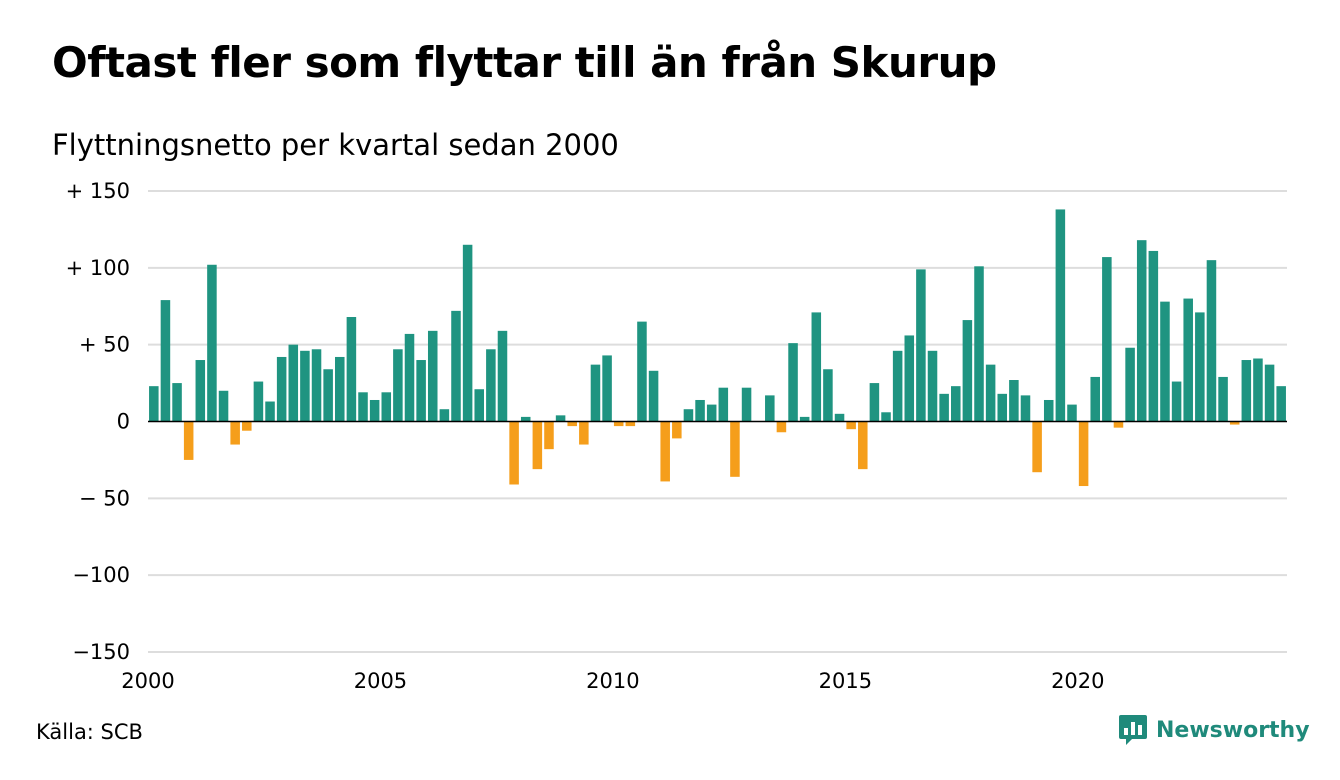 This screenshot has height=780, width=1340. I want to click on brand-name: Newsworthy, so click(1233, 730).